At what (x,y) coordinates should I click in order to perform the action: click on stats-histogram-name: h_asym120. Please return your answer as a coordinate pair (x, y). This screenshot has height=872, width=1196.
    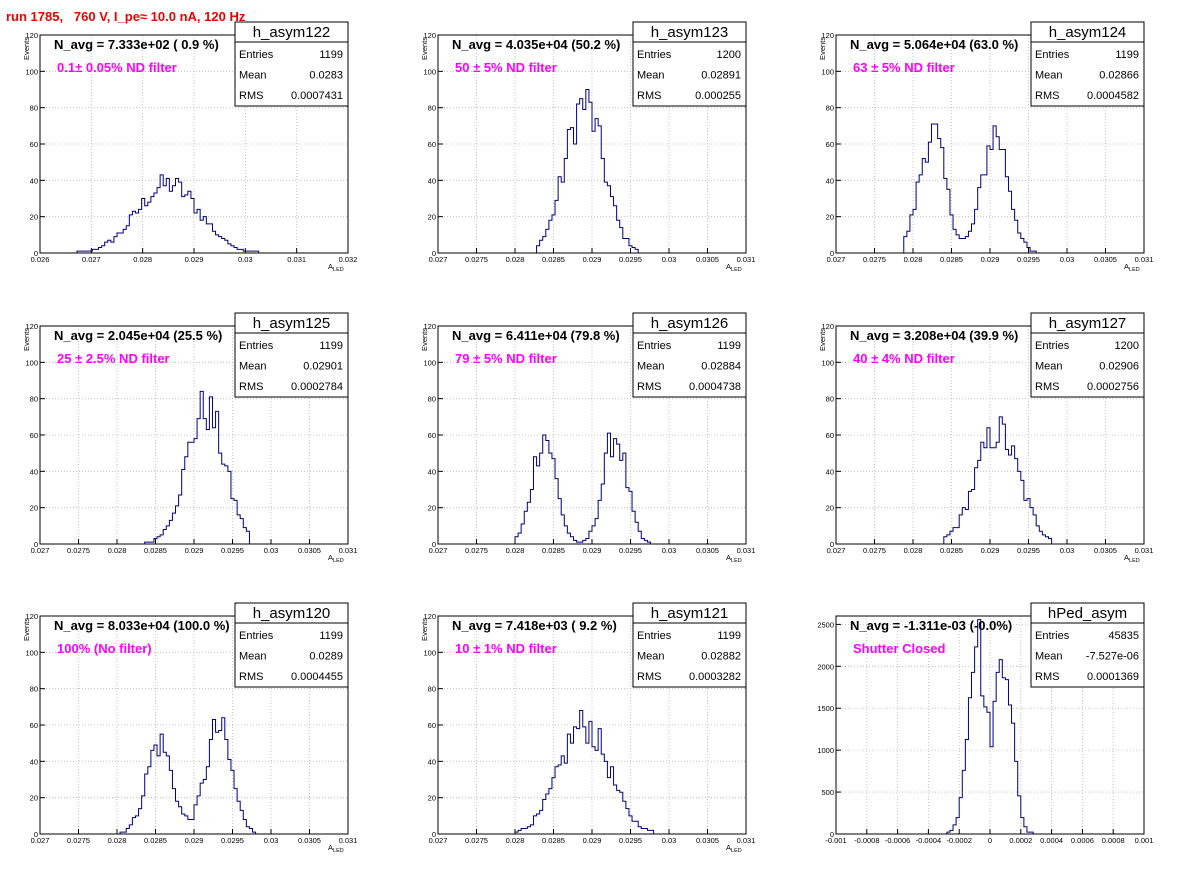
    Looking at the image, I should click on (292, 613).